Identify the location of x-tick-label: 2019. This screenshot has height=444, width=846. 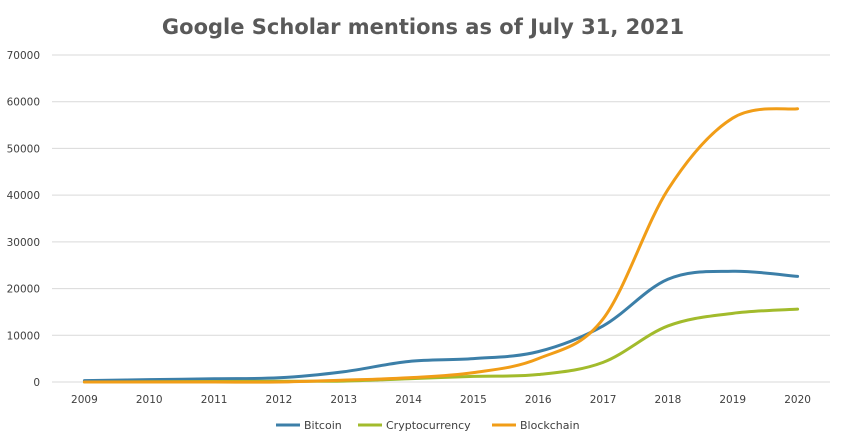
(732, 400).